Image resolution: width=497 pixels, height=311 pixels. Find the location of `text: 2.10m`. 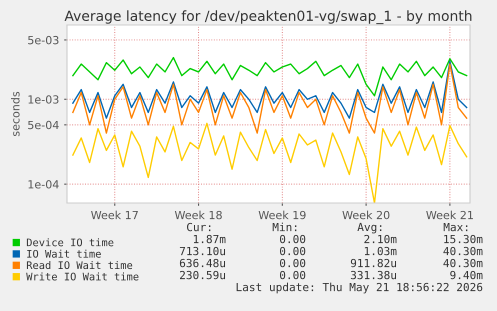

text: 2.10m is located at coordinates (380, 239).